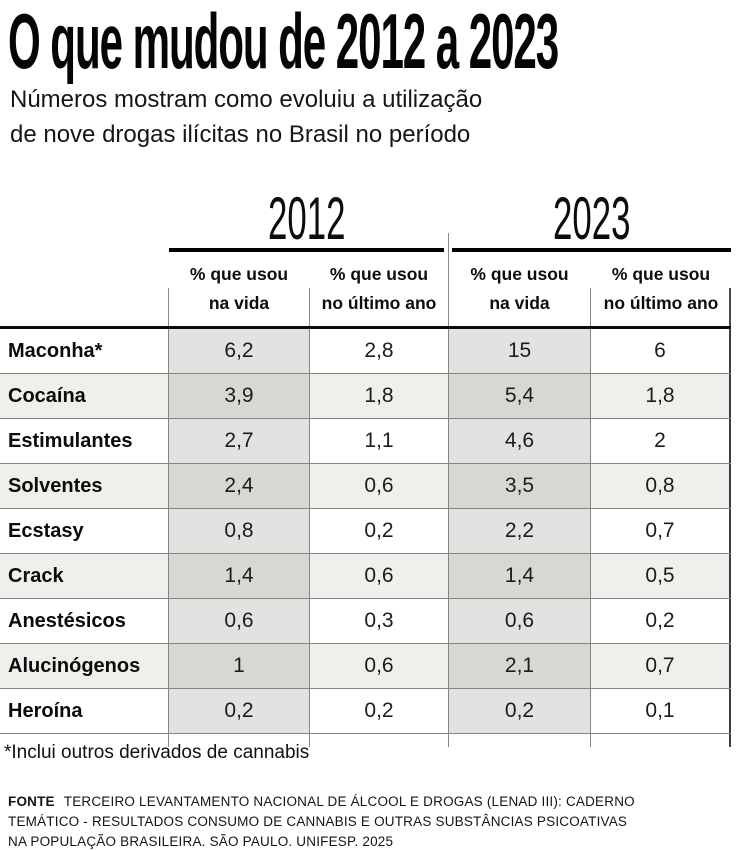  I want to click on value-2012-na-vida: 0,2, so click(238, 711).